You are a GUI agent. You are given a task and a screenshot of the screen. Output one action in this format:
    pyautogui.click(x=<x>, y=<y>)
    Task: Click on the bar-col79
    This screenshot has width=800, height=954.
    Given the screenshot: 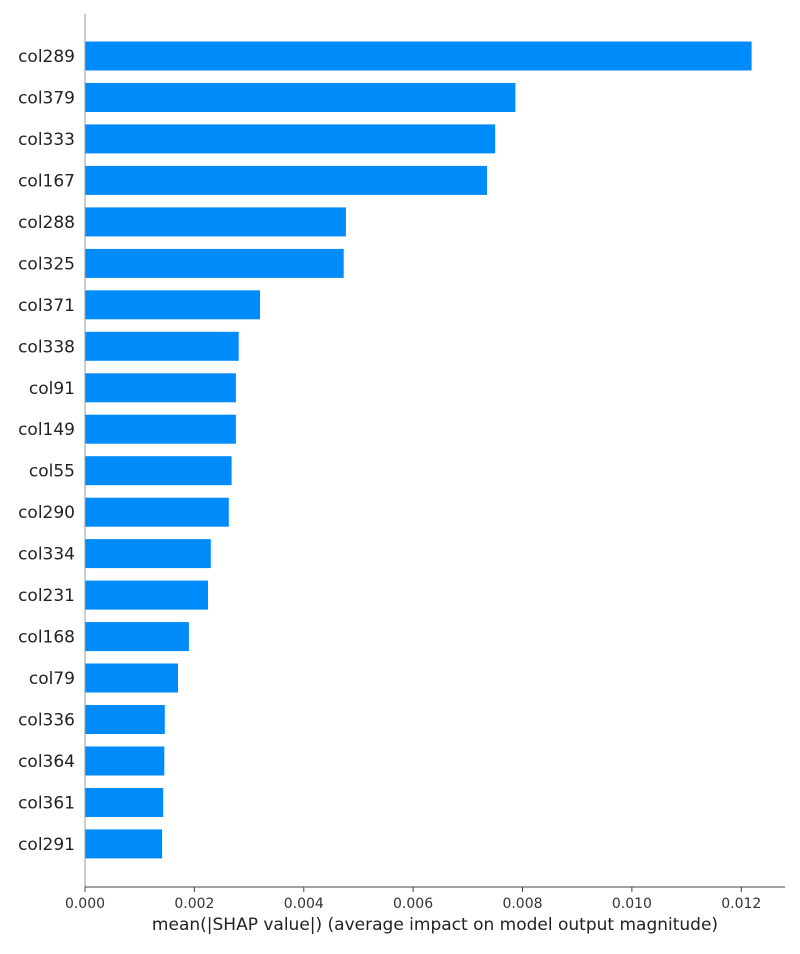 What is the action you would take?
    pyautogui.click(x=131, y=678)
    